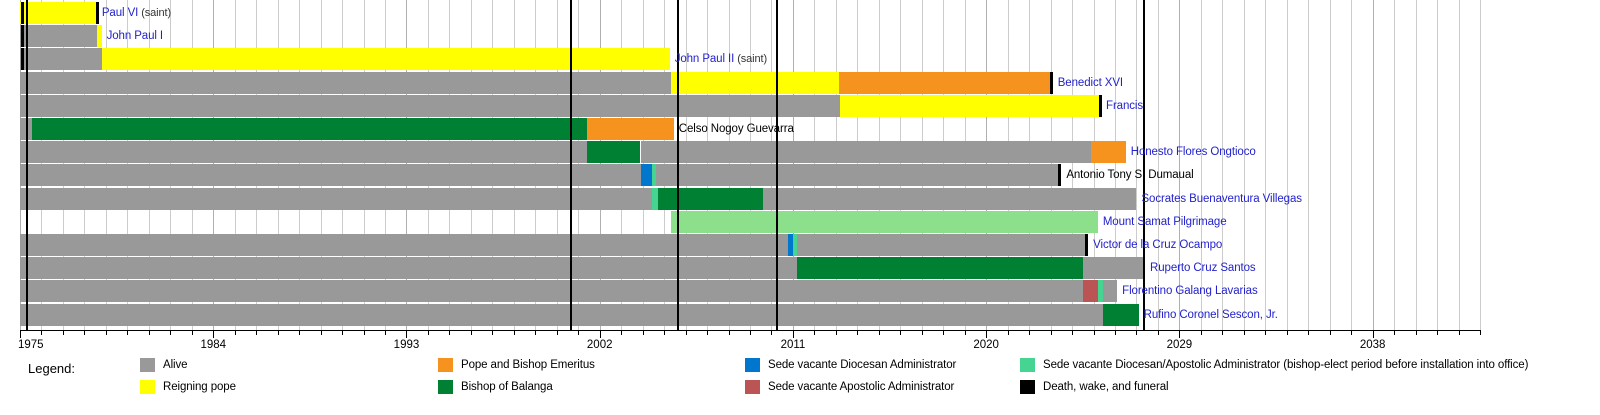 The height and width of the screenshot is (415, 1600). I want to click on timeline-row-label: Socrates Buenaventura Villegas, so click(1221, 199).